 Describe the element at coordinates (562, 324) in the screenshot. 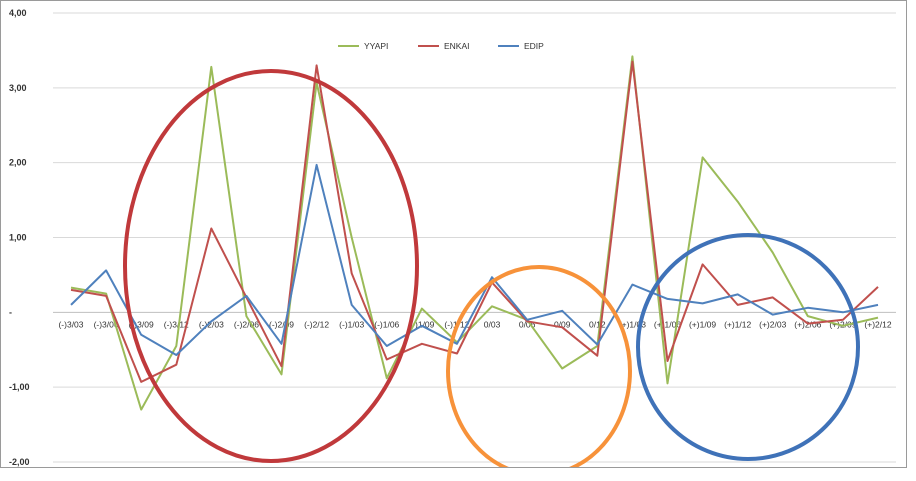

I see `x-tick-label: 0/09` at that location.